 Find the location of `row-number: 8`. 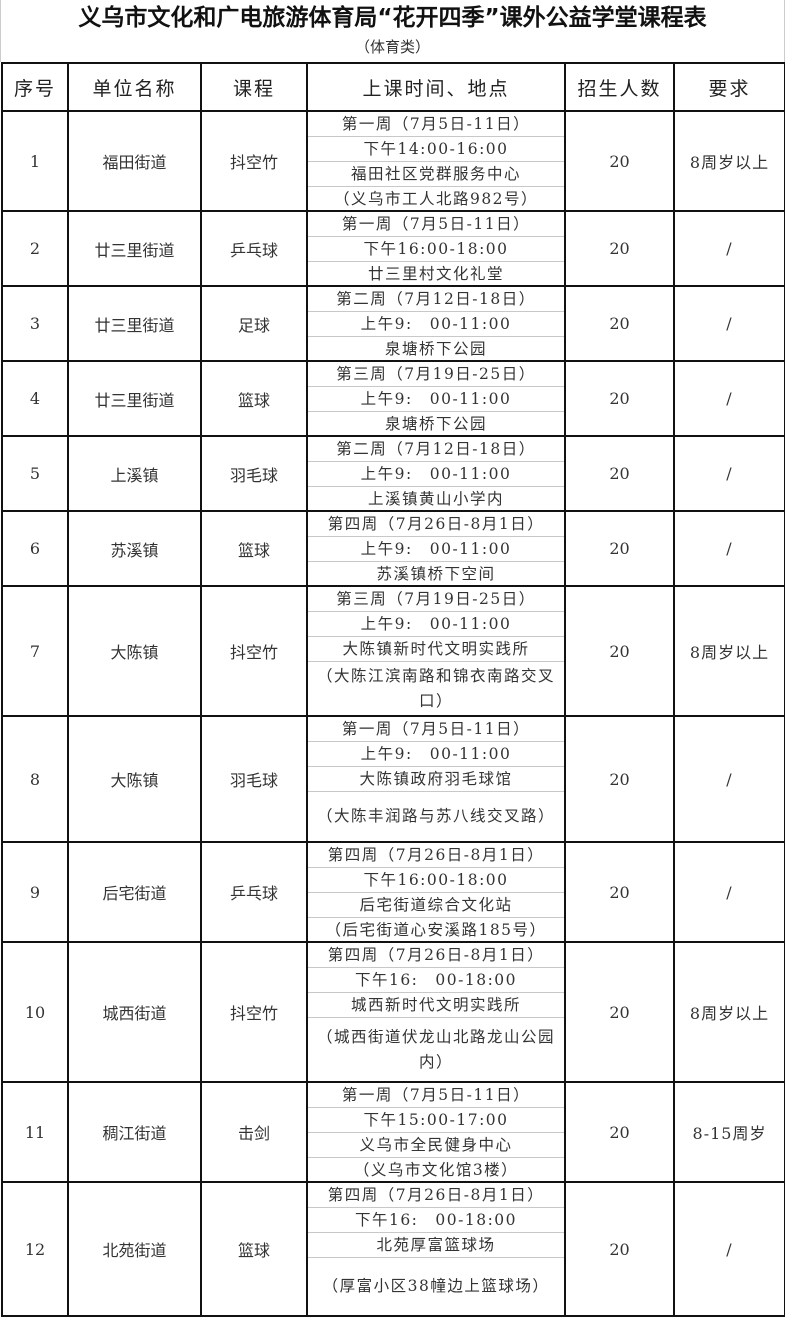

row-number: 8 is located at coordinates (35, 779).